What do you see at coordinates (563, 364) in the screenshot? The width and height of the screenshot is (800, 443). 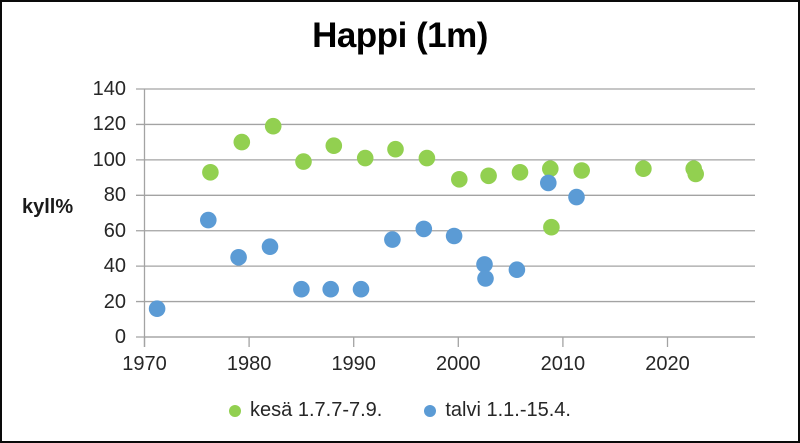 I see `x-tick-label-2010: 2010` at bounding box center [563, 364].